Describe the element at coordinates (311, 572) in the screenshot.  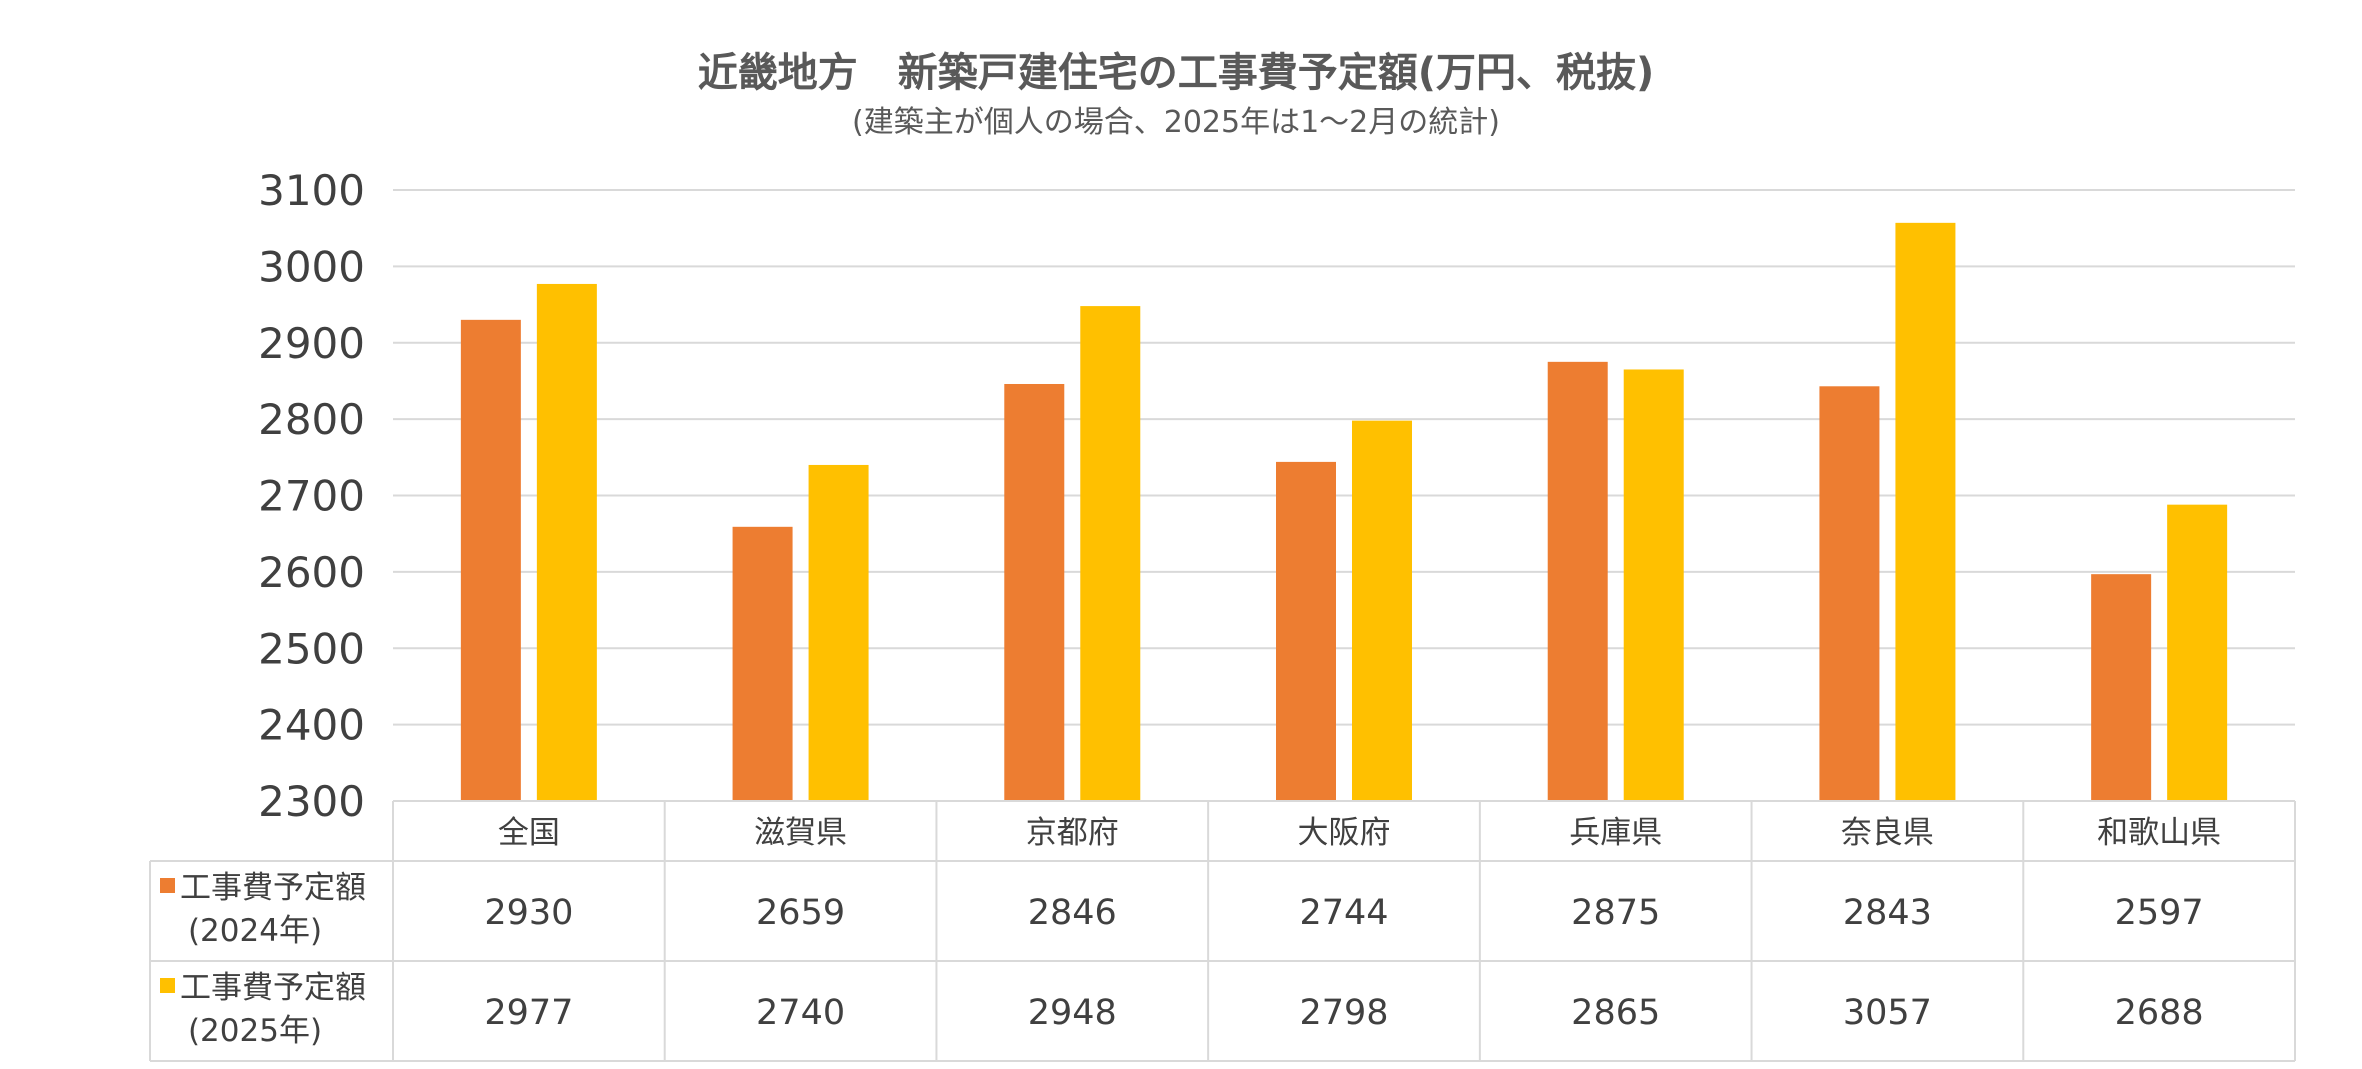
I see `y-tick-label: 2600` at that location.